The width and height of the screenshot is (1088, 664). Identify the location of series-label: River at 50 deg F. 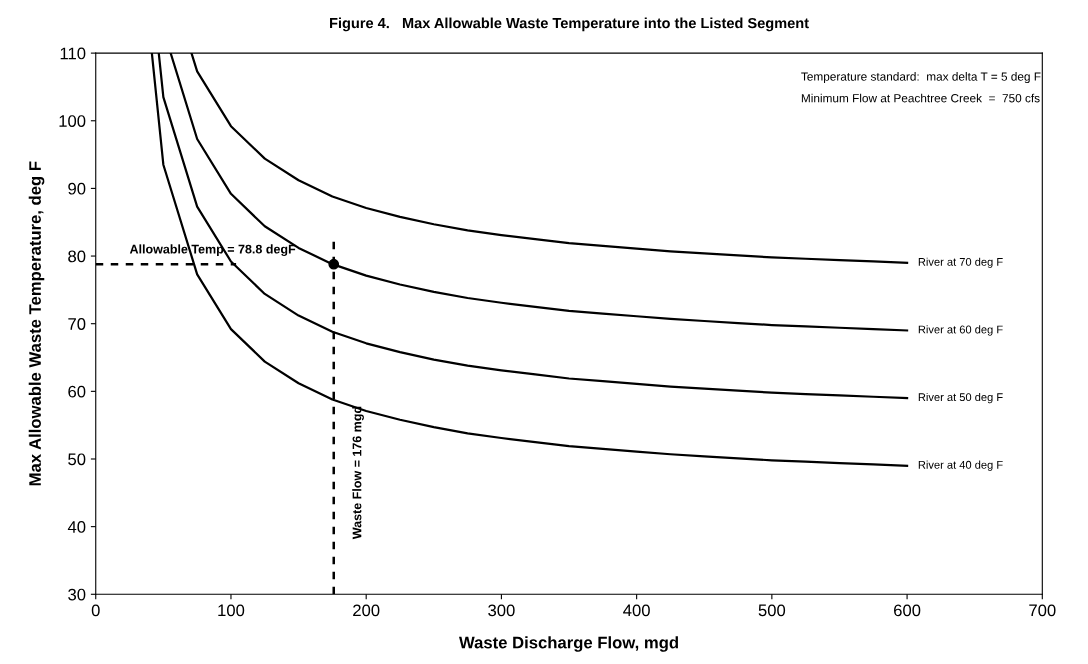
(960, 398).